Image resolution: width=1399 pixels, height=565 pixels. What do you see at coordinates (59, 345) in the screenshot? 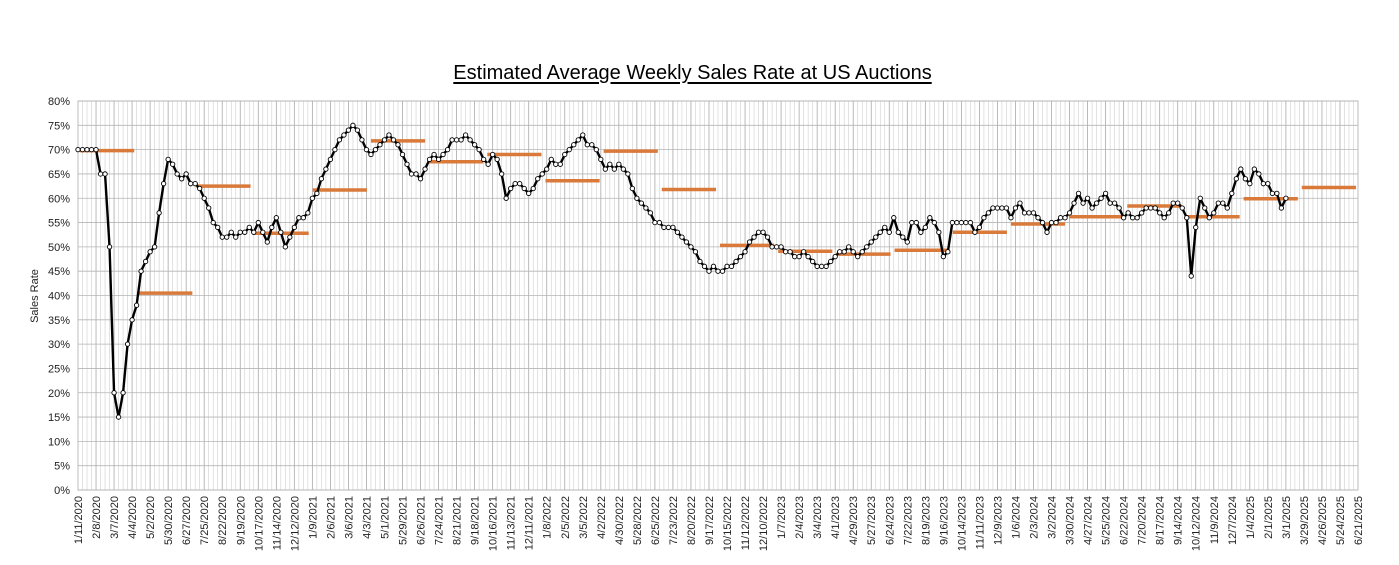
I see `y-tick-label: 30%` at bounding box center [59, 345].